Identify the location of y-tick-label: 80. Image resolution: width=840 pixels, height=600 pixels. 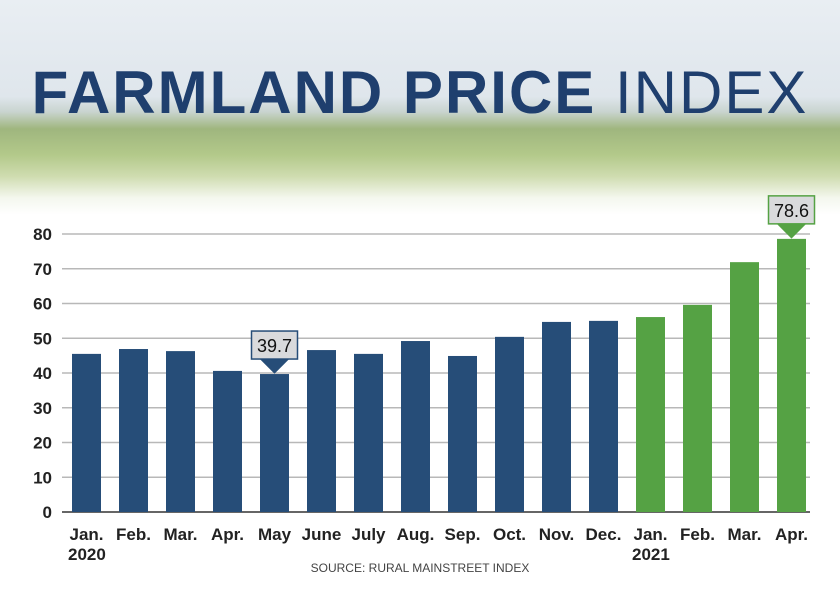
(42, 234).